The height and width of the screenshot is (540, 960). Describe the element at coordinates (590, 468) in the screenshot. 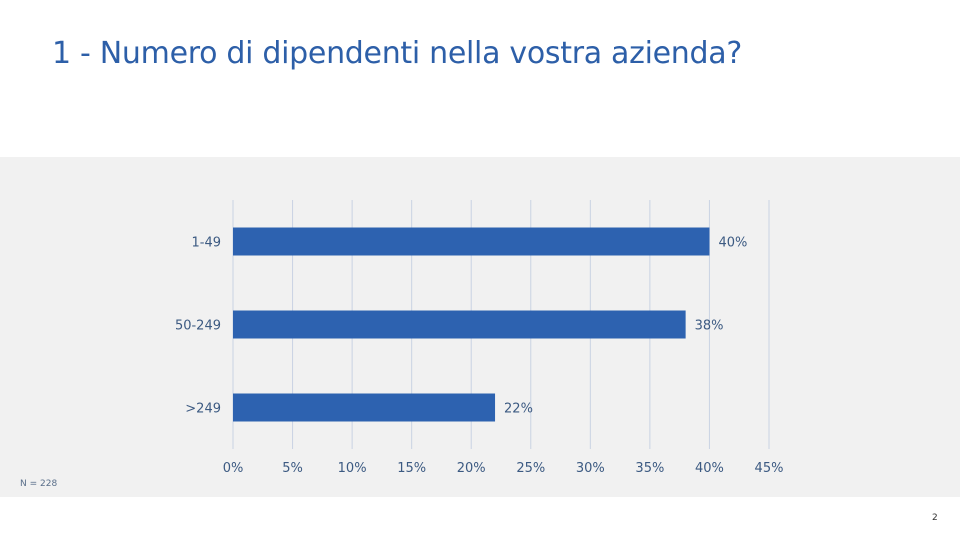

I see `x-tick-label: 30%` at that location.